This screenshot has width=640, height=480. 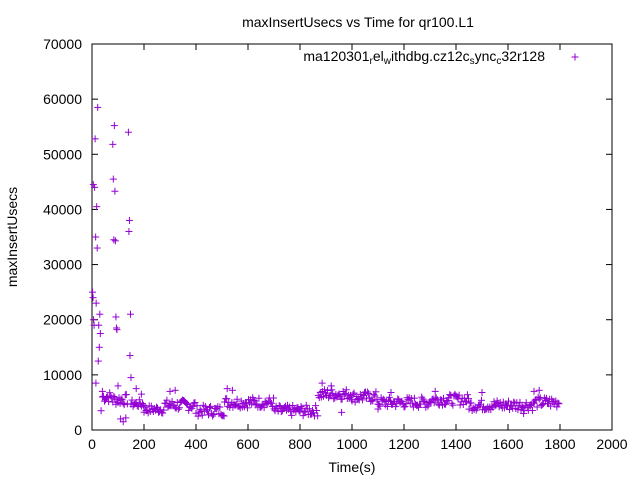 I want to click on x-tick-label: 200, so click(x=144, y=444).